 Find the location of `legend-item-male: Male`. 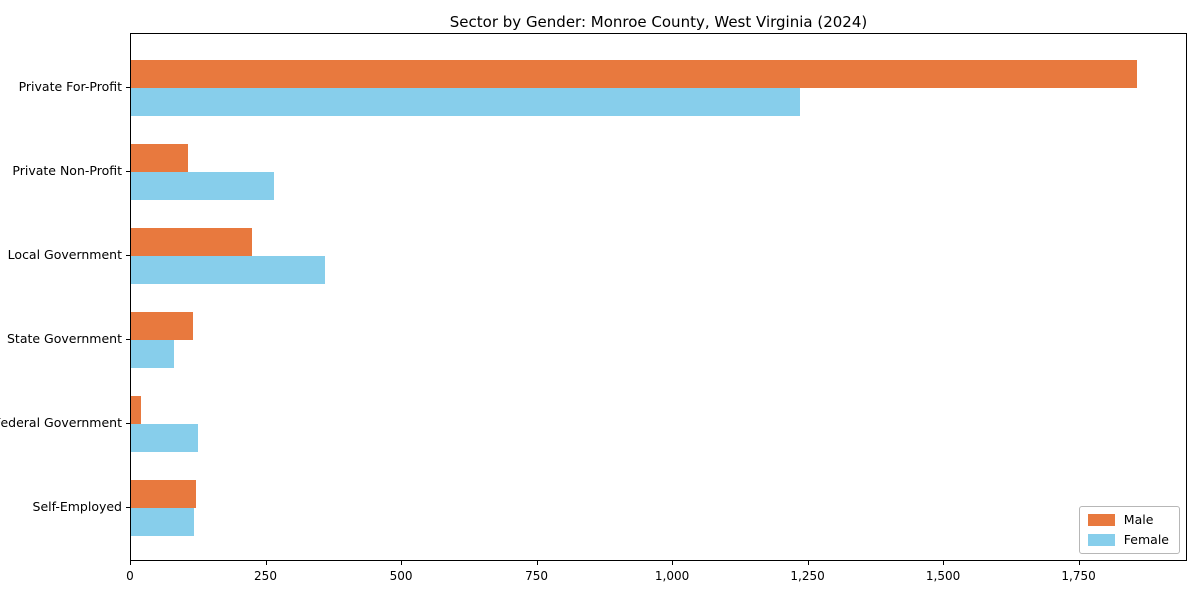

legend-item-male: Male is located at coordinates (1128, 519).